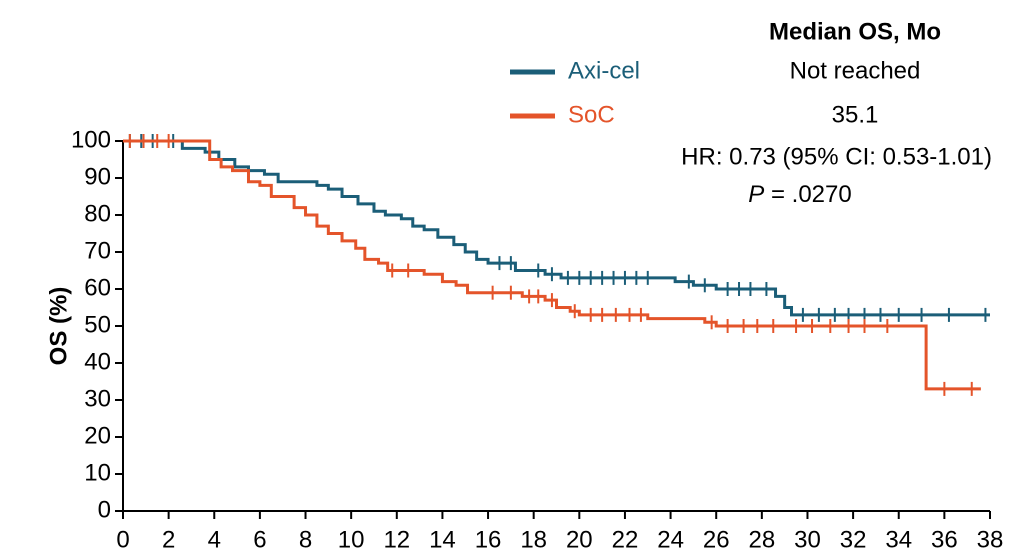 This screenshot has width=1011, height=558. What do you see at coordinates (58, 326) in the screenshot?
I see `y-axis-label: OS (%)` at bounding box center [58, 326].